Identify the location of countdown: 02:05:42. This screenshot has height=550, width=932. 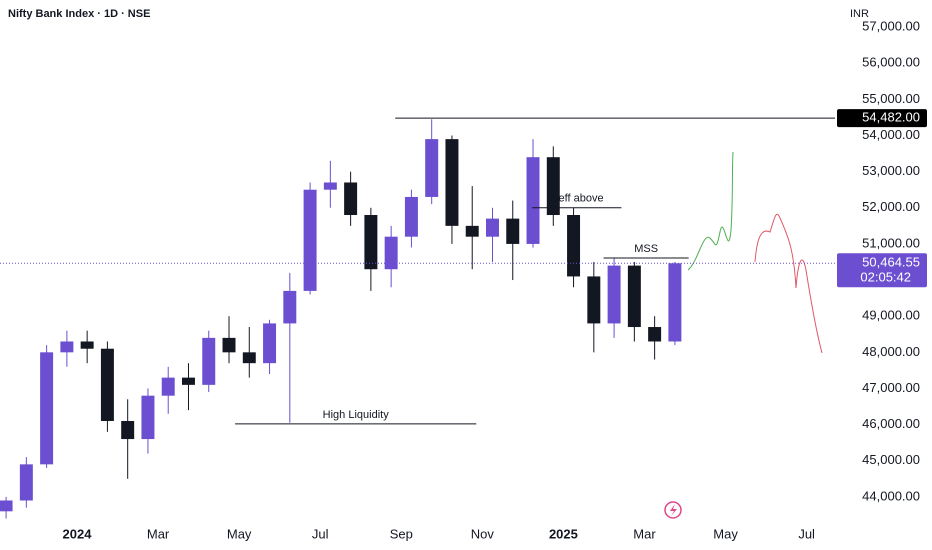
(885, 277).